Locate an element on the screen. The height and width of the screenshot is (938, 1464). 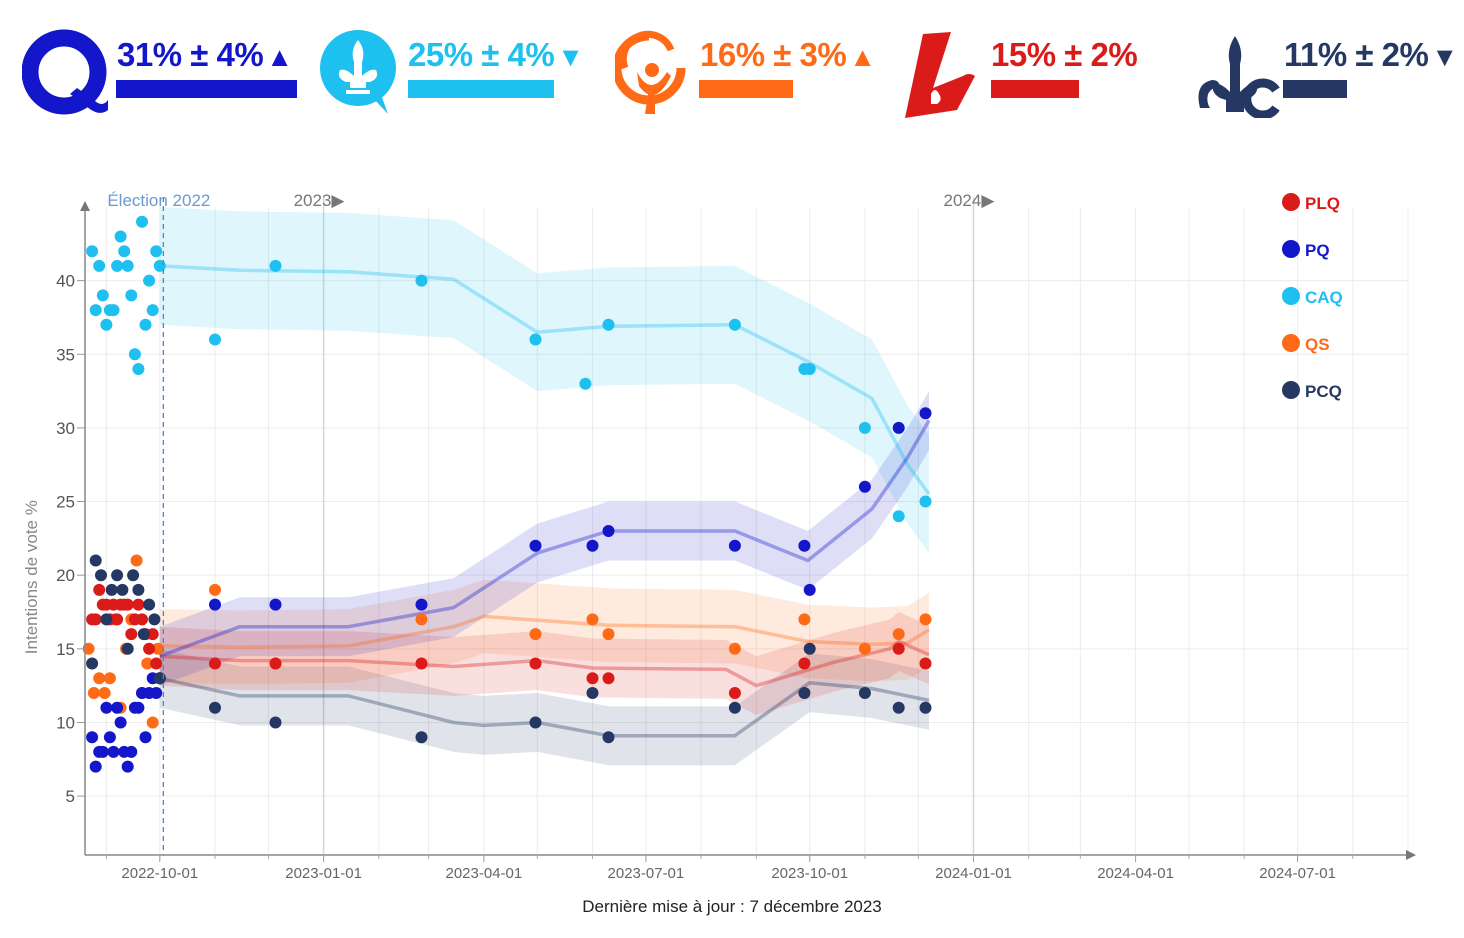
y-tick-label: 40 is located at coordinates (65, 281).